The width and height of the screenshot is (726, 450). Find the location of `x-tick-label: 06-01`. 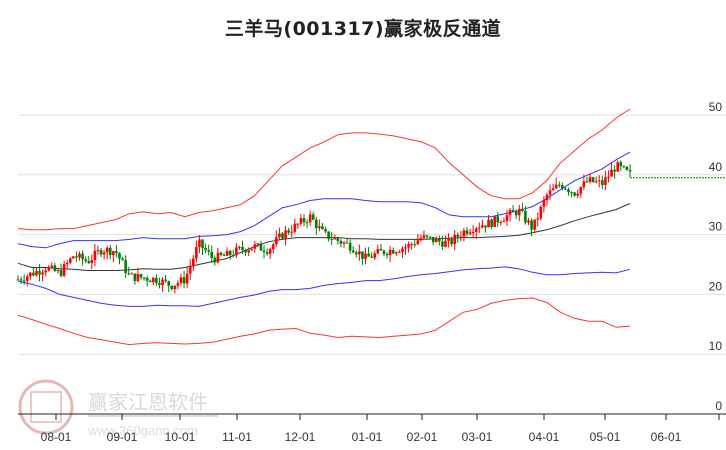

x-tick-label: 06-01 is located at coordinates (666, 437).